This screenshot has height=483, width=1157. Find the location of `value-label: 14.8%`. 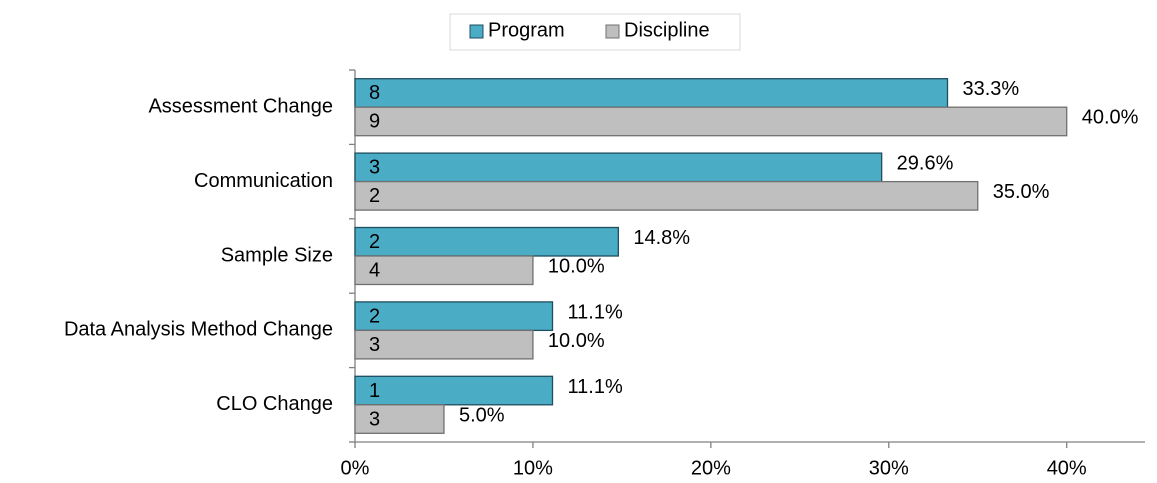

value-label: 14.8% is located at coordinates (661, 238).